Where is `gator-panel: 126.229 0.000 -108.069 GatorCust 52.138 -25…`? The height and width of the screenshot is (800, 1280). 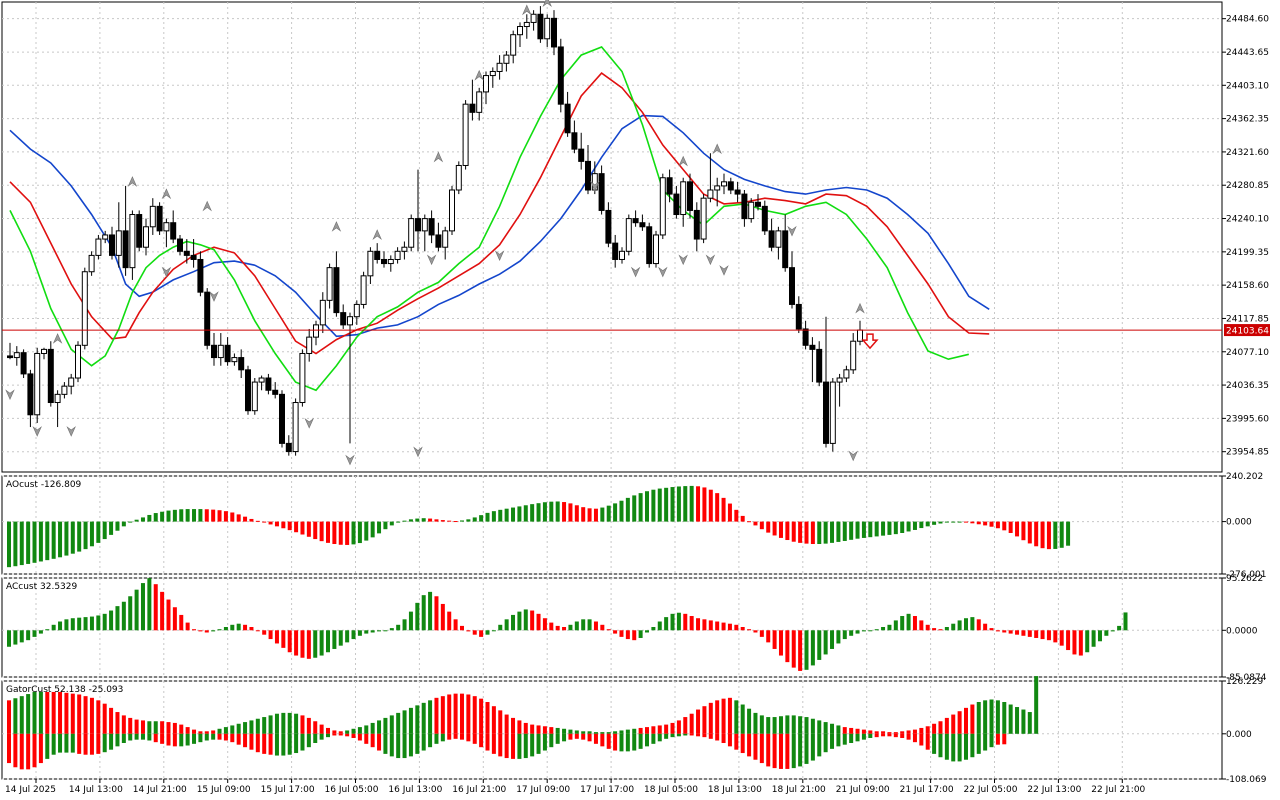 gator-panel: 126.229 0.000 -108.069 GatorCust 52.138 -25… is located at coordinates (634, 730).